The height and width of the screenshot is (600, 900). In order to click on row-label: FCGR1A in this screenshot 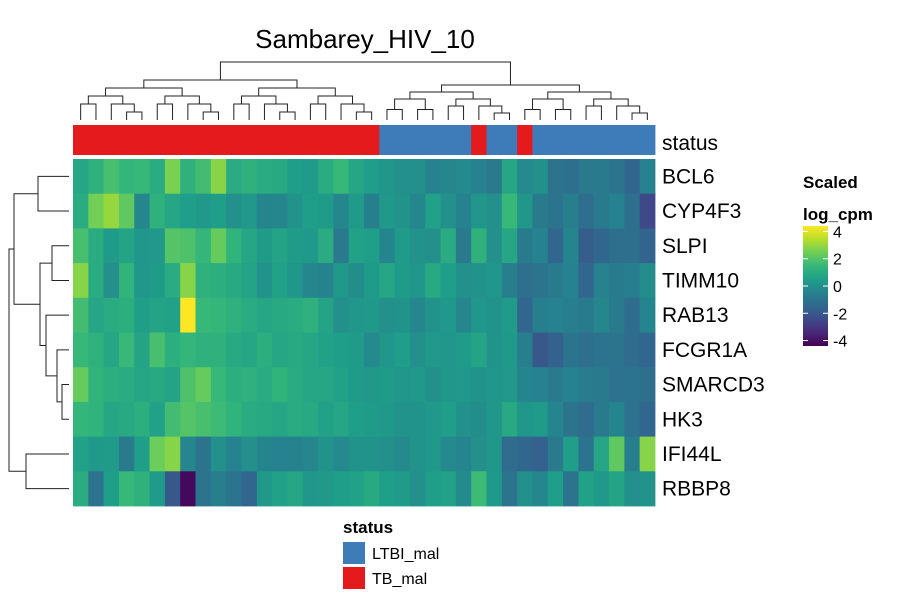, I will do `click(704, 350)`.